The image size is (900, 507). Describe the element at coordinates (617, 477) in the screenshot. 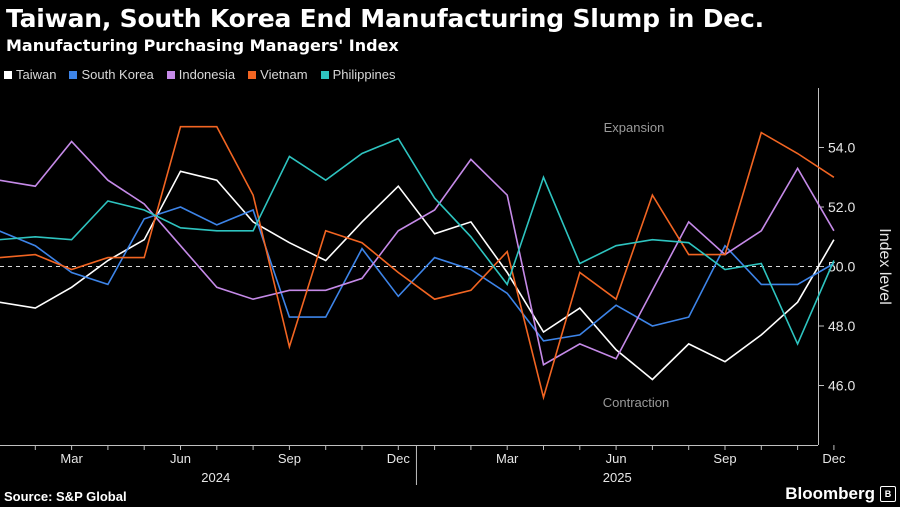

I see `year-label: 2025` at that location.